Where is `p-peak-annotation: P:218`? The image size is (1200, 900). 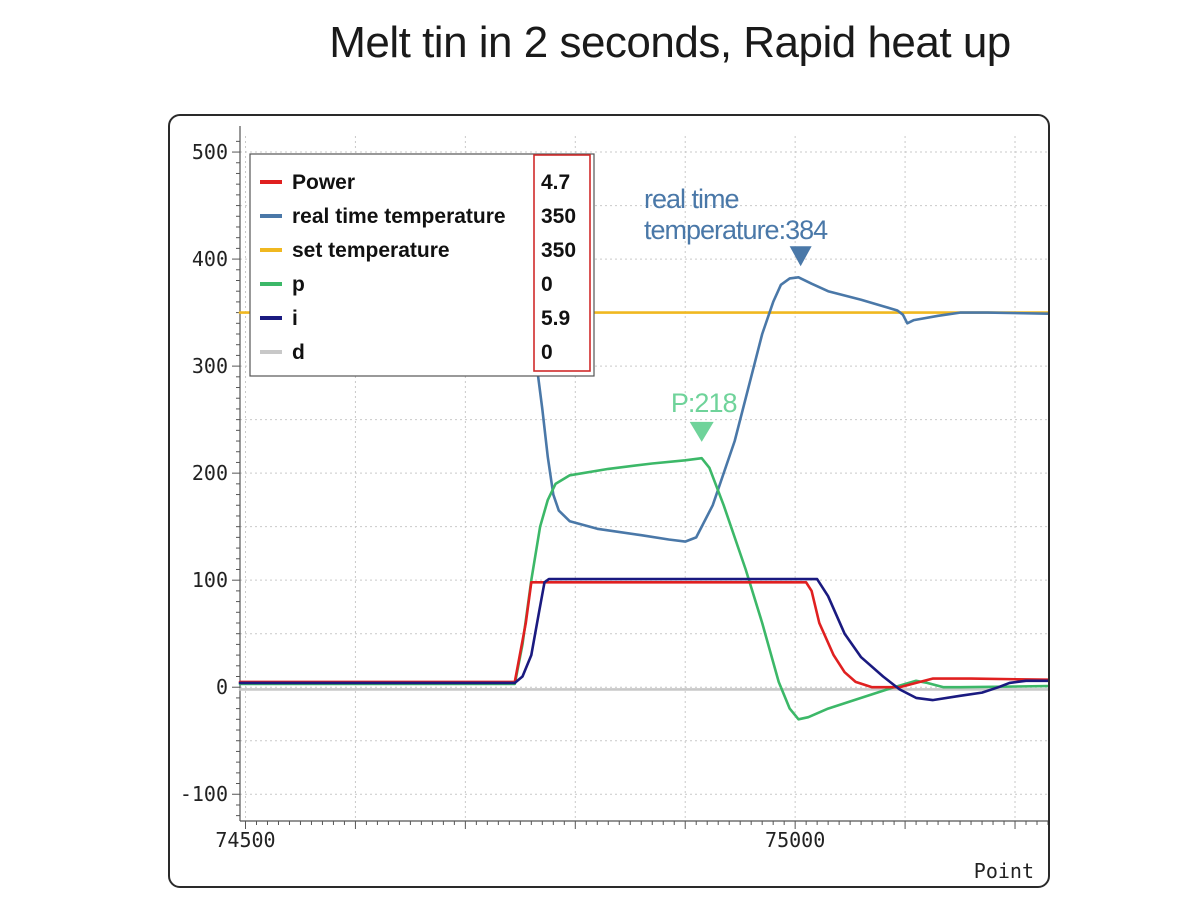
p-peak-annotation: P:218 is located at coordinates (704, 403).